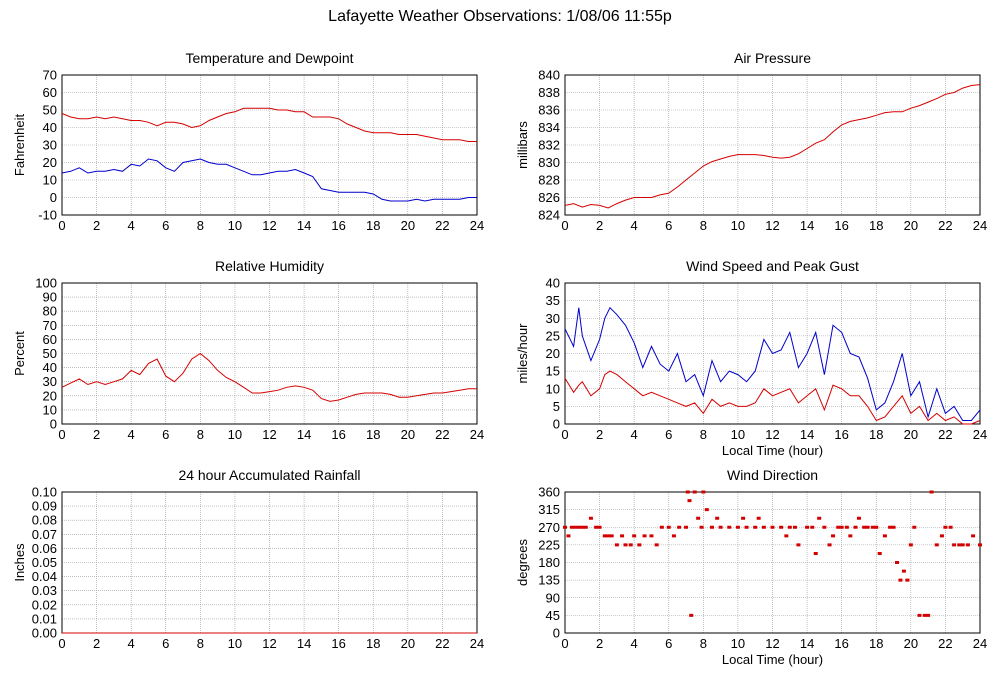 This screenshot has width=1000, height=680. What do you see at coordinates (50, 92) in the screenshot?
I see `temp-y-tick-label: 60` at bounding box center [50, 92].